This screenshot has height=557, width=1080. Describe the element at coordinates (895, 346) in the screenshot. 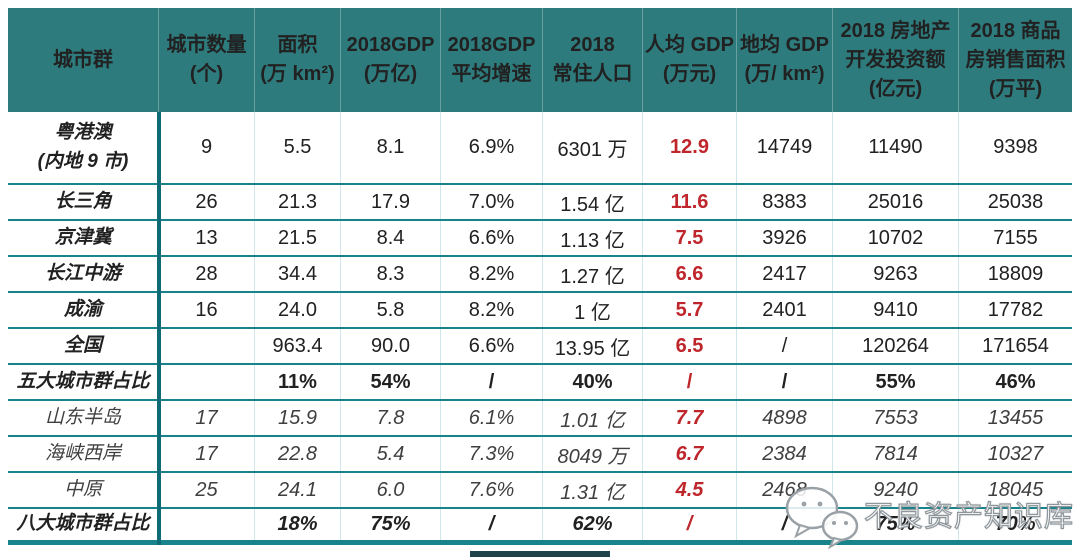

I see `table-cell: 120264` at that location.